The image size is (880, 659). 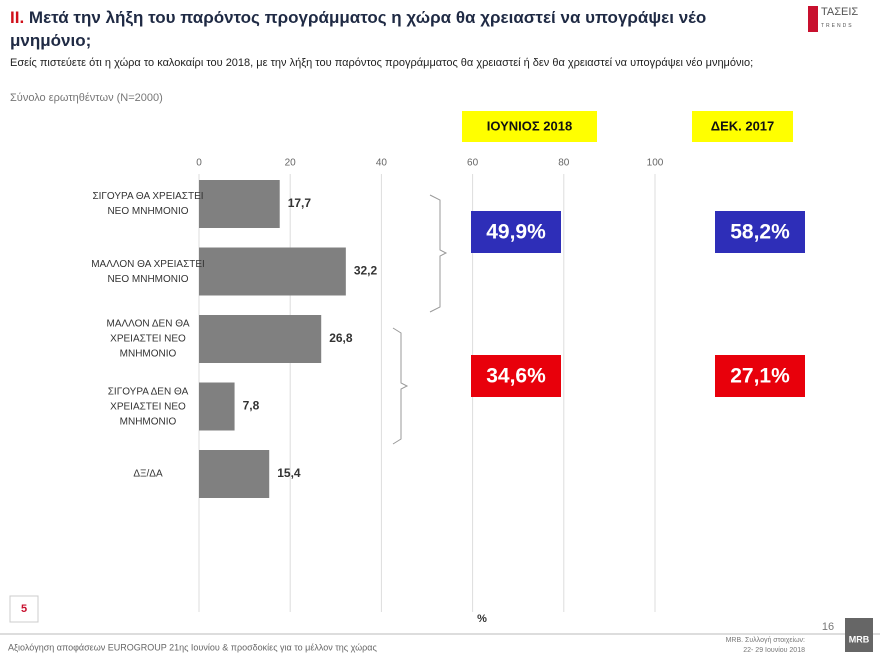 I want to click on column-header: ΙΟΥΝΙΟΣ 2018, so click(x=529, y=125).